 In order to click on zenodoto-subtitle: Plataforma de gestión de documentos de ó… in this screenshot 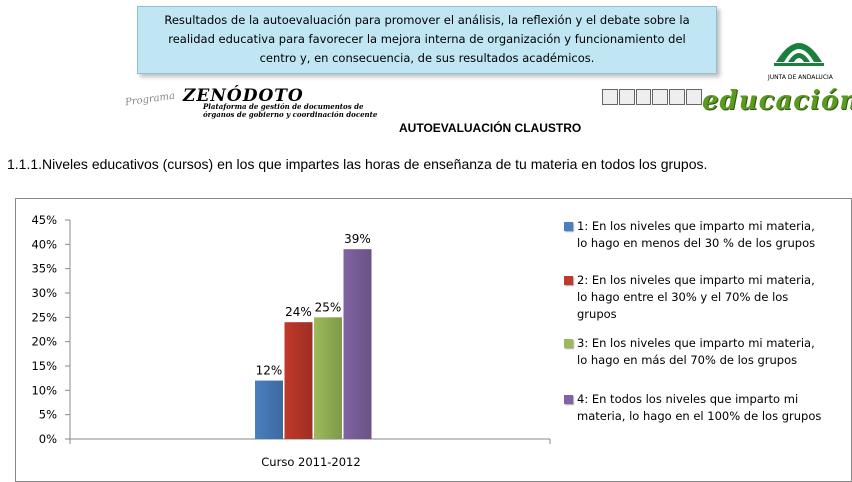, I will do `click(290, 111)`.